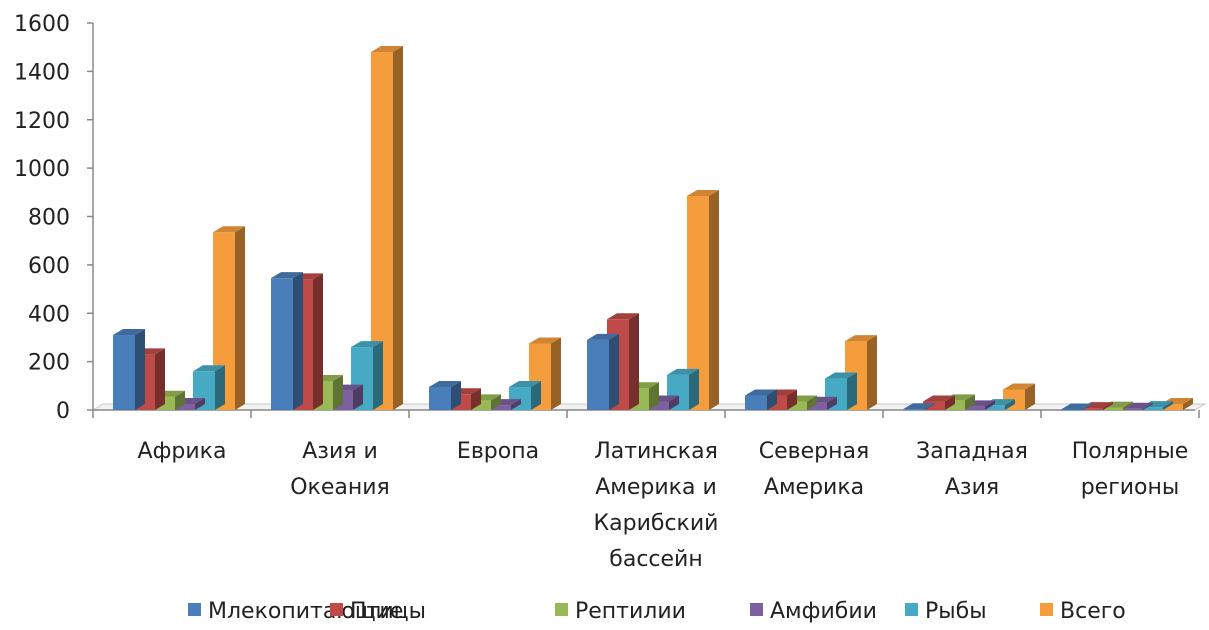 The height and width of the screenshot is (630, 1209). What do you see at coordinates (388, 611) in the screenshot?
I see `legend-label: Птицы` at bounding box center [388, 611].